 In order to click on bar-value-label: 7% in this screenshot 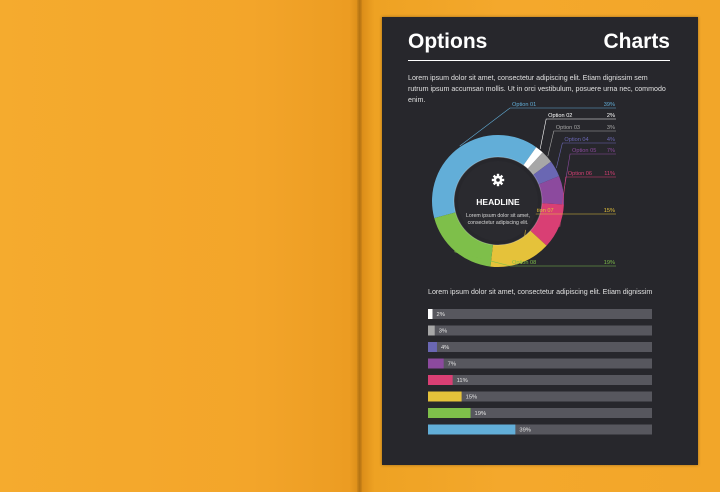, I will do `click(452, 365)`.